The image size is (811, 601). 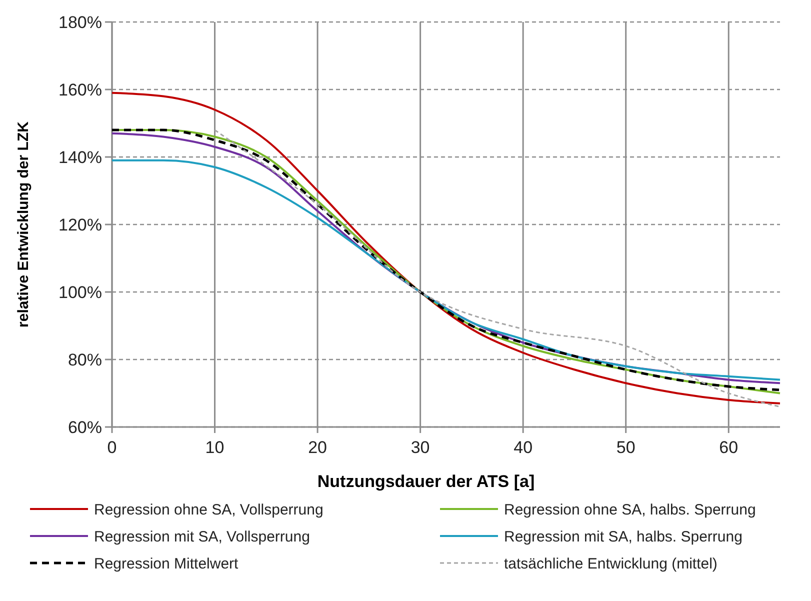 What do you see at coordinates (85, 427) in the screenshot?
I see `y-tick-label: 60%` at bounding box center [85, 427].